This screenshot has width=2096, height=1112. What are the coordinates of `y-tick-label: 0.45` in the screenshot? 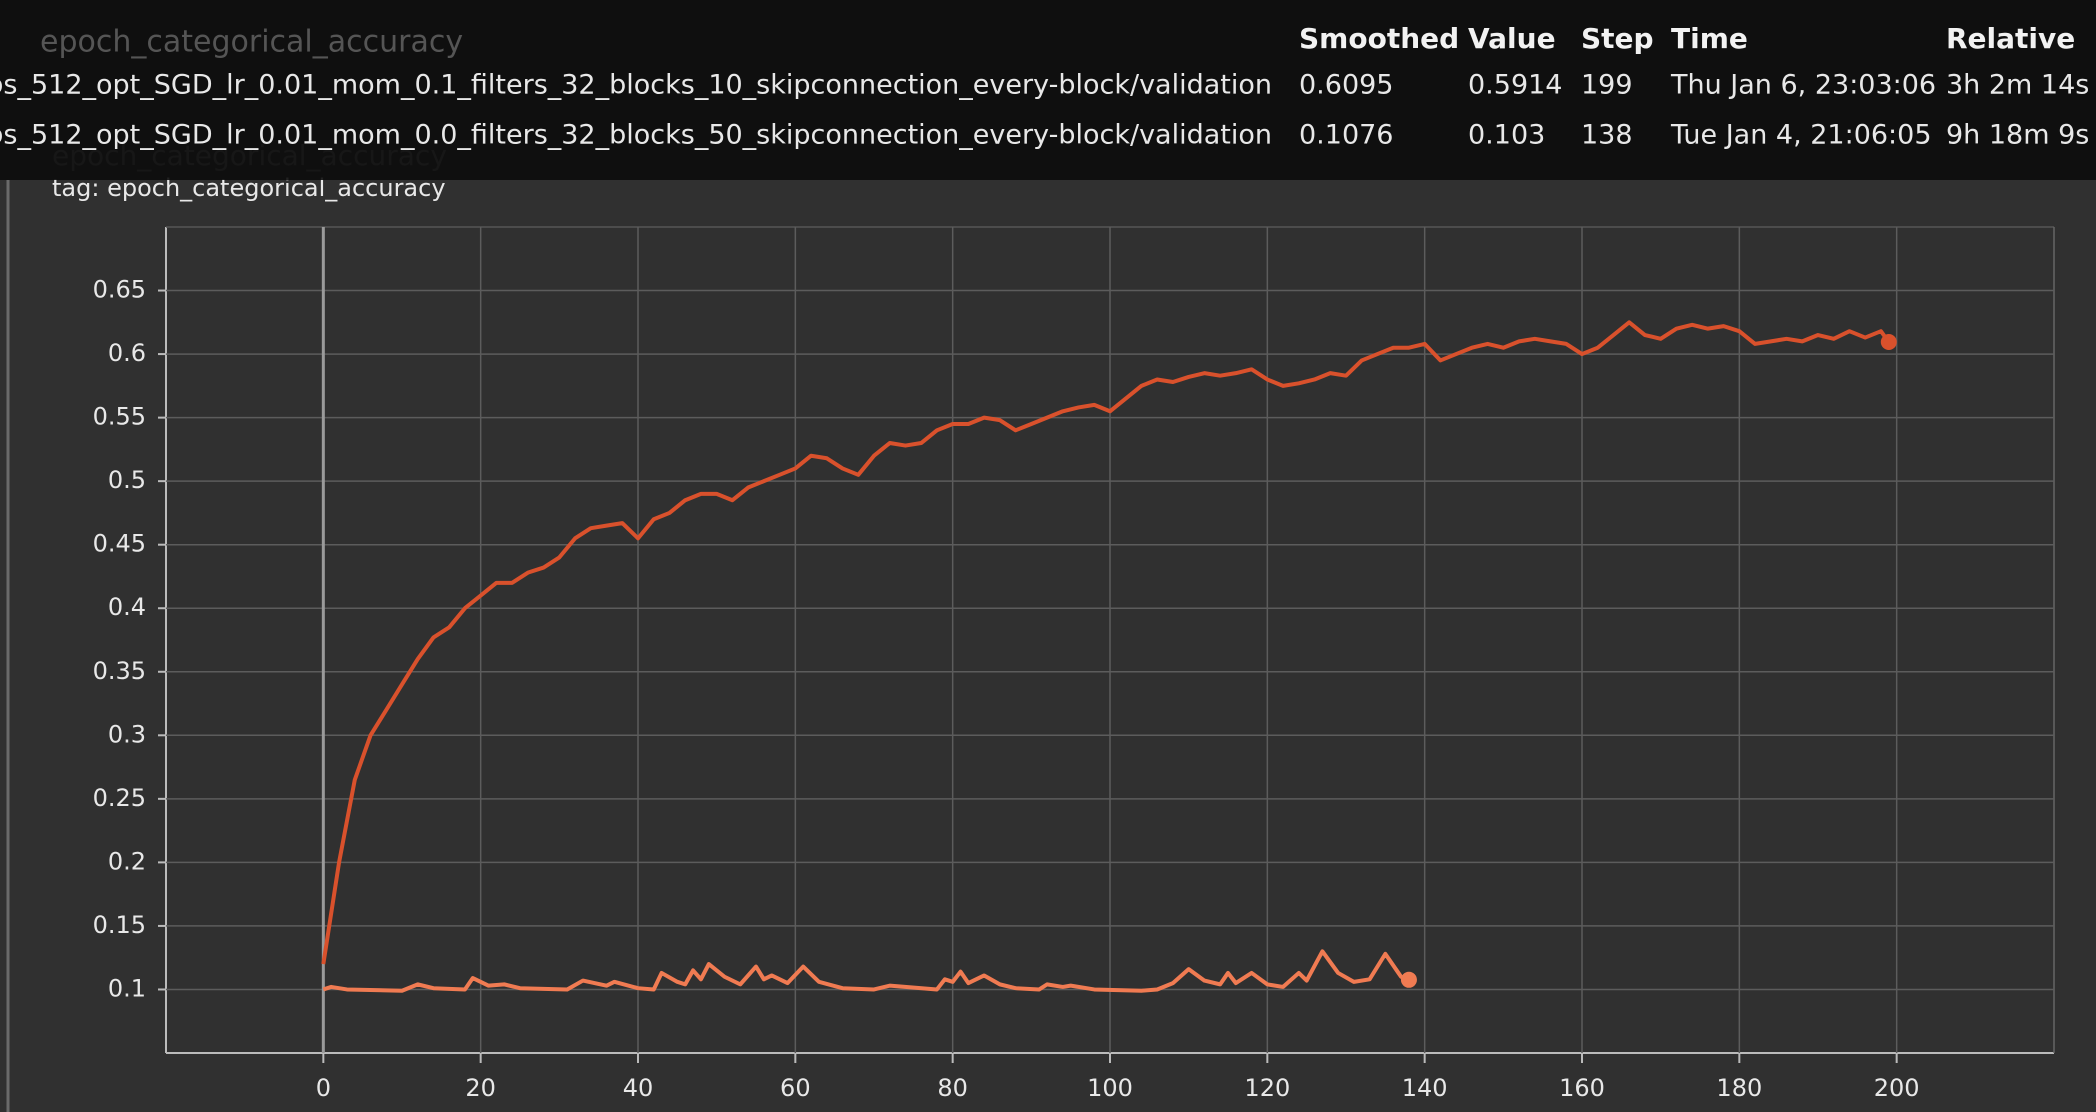 It's located at (119, 544).